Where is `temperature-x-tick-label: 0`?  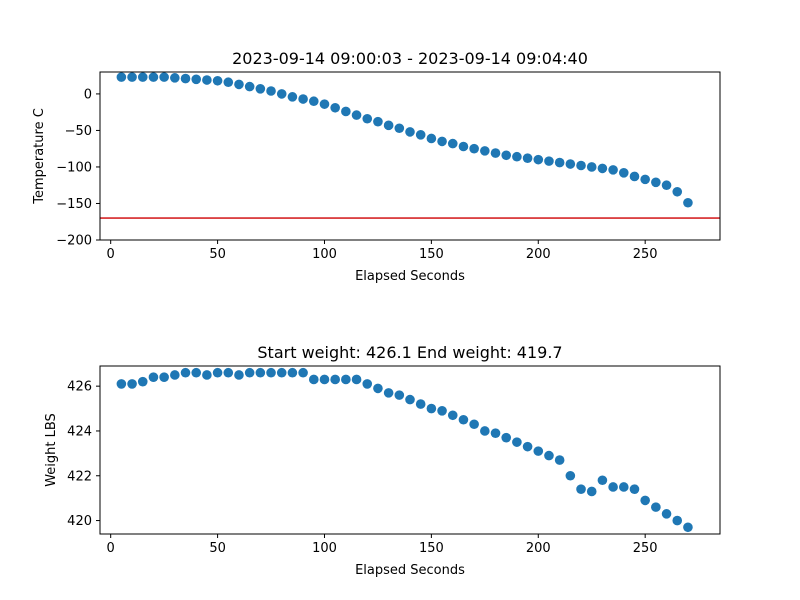 temperature-x-tick-label: 0 is located at coordinates (111, 254).